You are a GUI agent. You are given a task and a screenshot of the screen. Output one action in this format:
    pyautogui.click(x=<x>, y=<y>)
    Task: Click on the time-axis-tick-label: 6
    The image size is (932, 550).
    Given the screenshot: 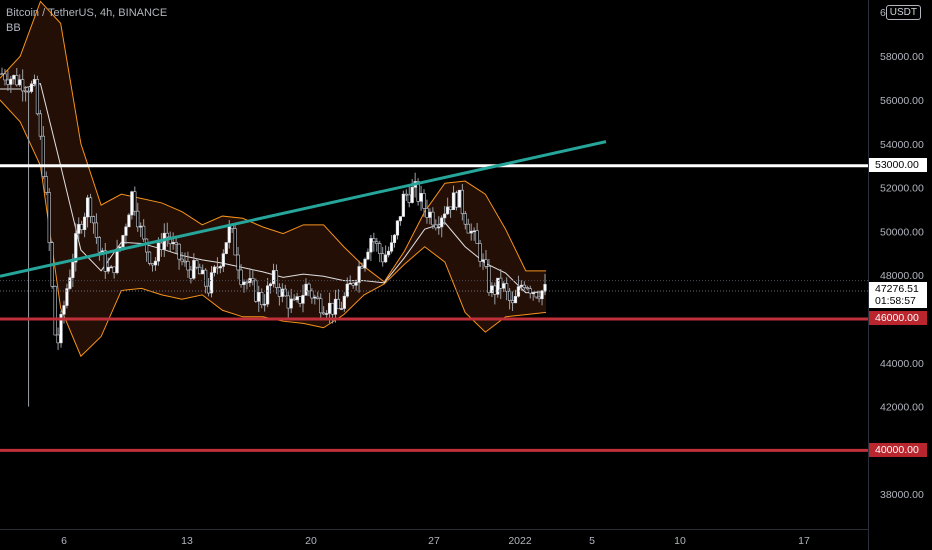 What is the action you would take?
    pyautogui.click(x=64, y=541)
    